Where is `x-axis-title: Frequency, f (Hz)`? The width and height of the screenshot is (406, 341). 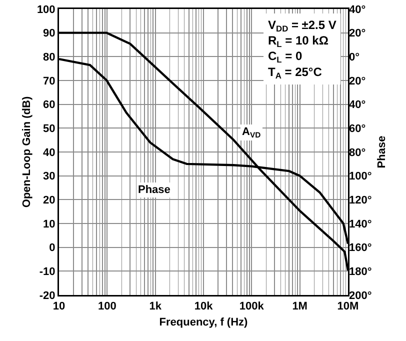 x-axis-title: Frequency, f (Hz) is located at coordinates (203, 322).